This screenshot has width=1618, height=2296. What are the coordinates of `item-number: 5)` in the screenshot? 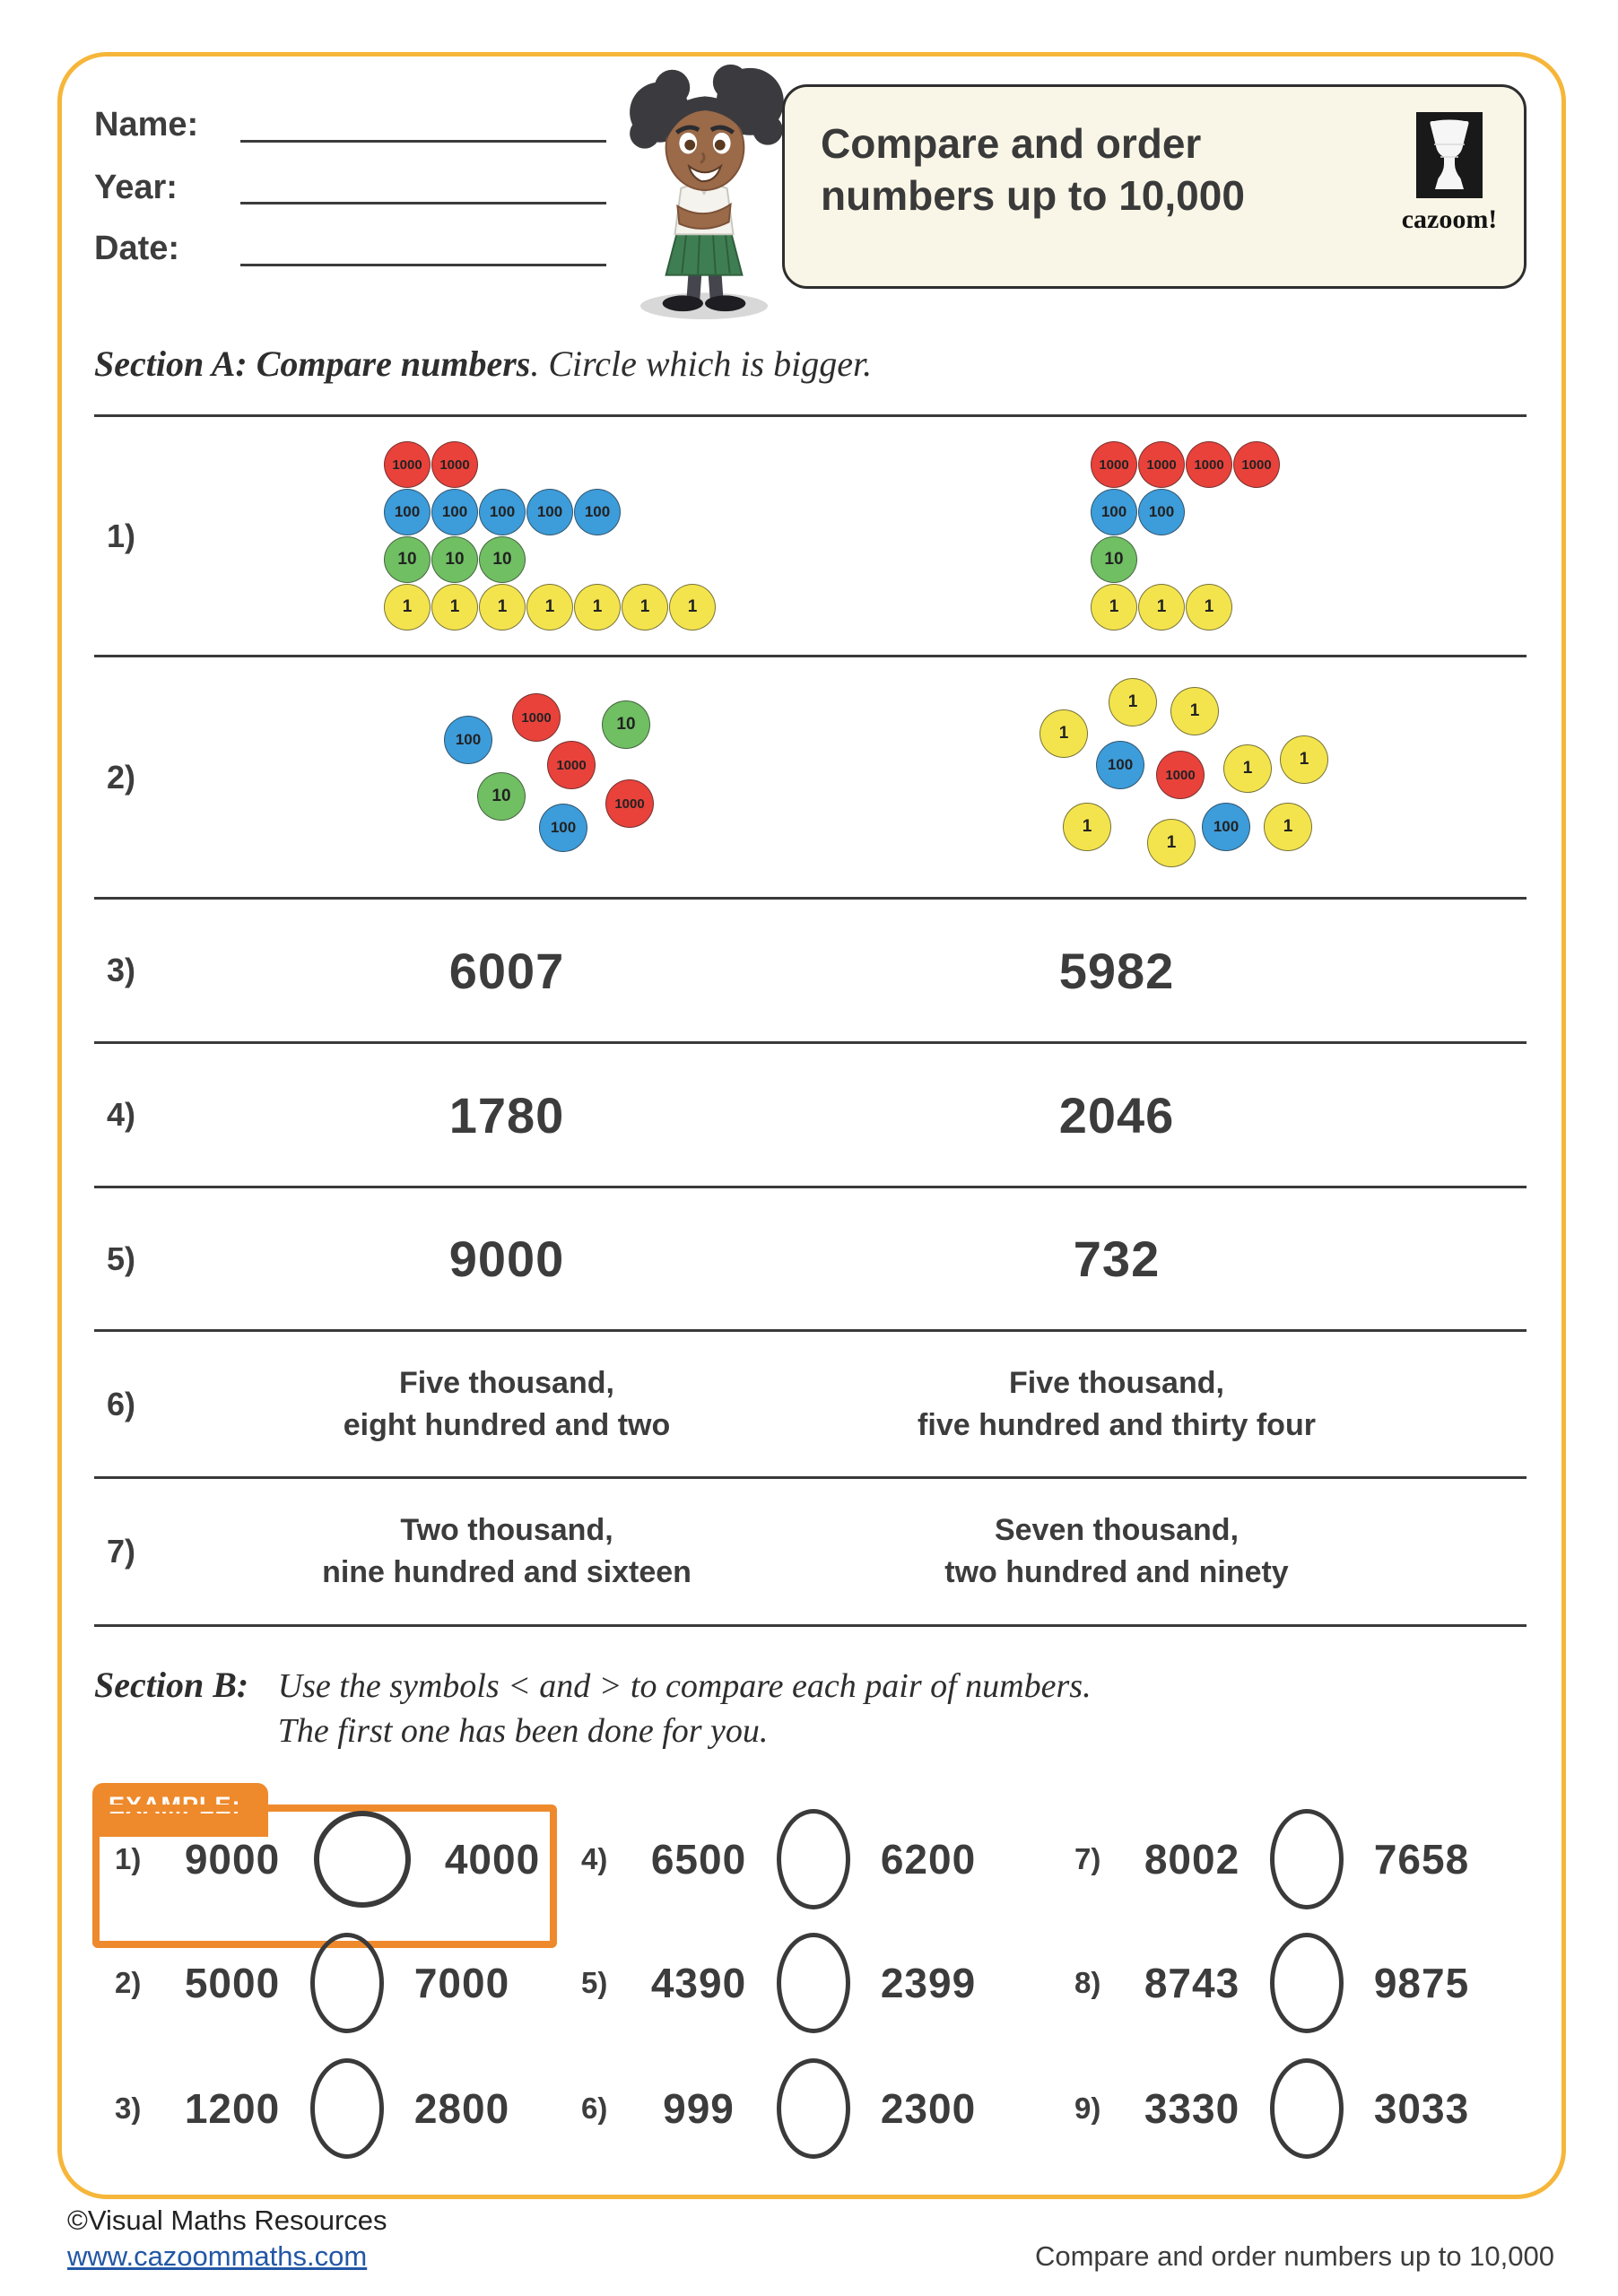 It's located at (594, 1982).